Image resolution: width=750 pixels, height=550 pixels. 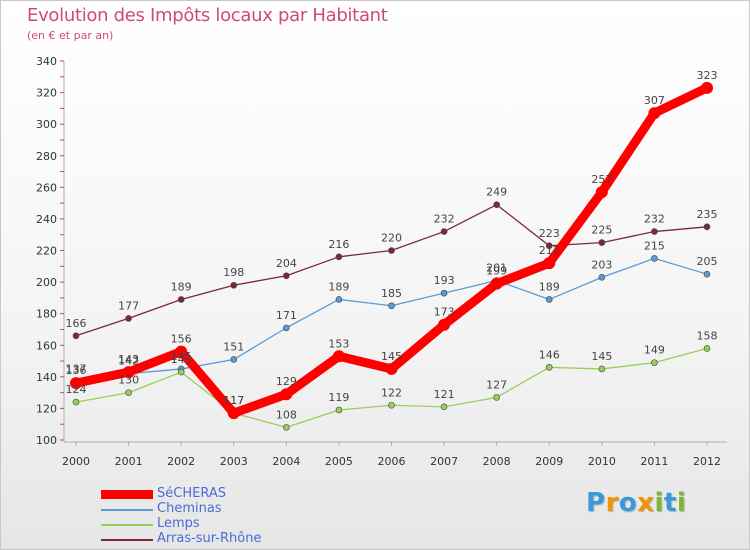 What do you see at coordinates (234, 461) in the screenshot?
I see `x-tick-label: 2003` at bounding box center [234, 461].